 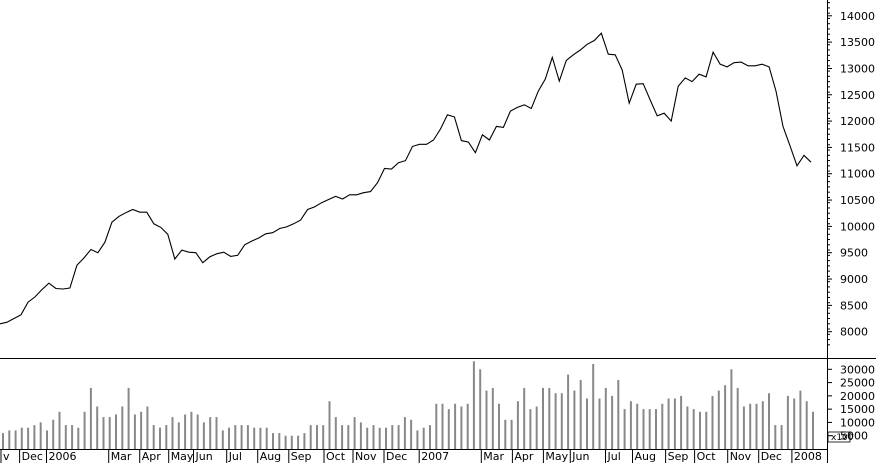 I want to click on price-tick-label: 11000, so click(x=857, y=174).